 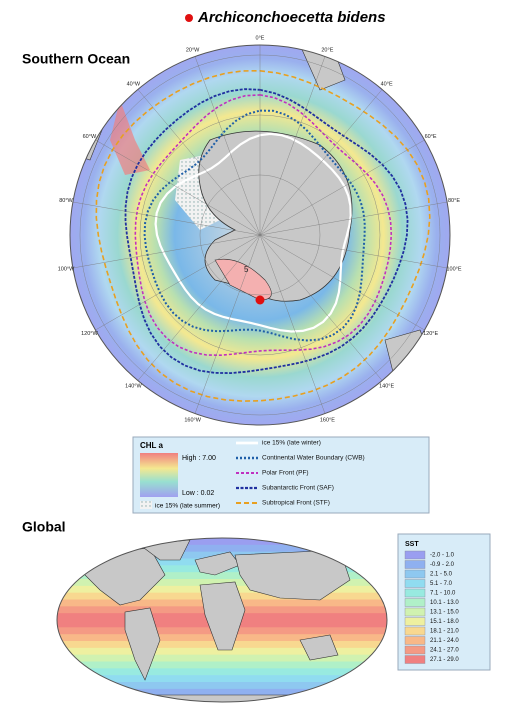 I want to click on longitude-label: 120°E, so click(x=430, y=334).